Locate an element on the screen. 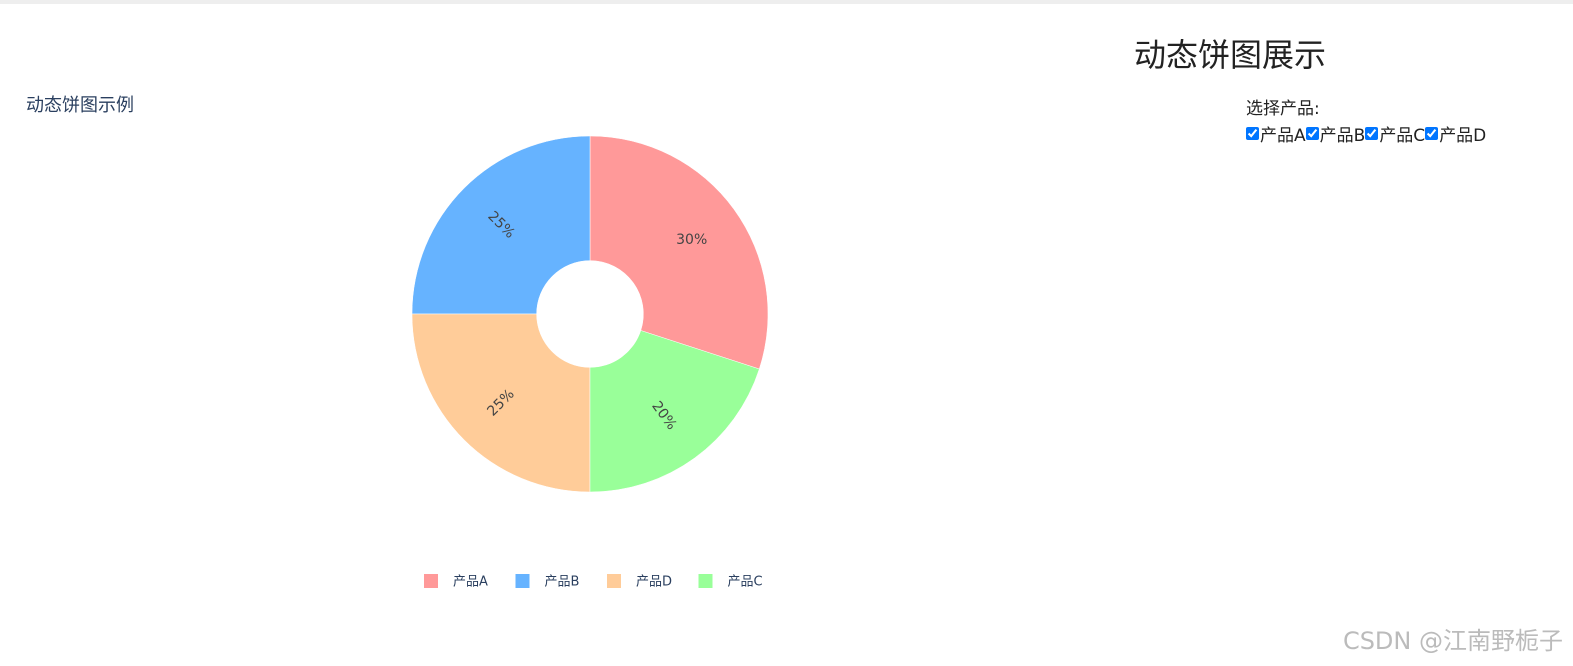 This screenshot has width=1573, height=666. legend-label: 产品B is located at coordinates (562, 582).